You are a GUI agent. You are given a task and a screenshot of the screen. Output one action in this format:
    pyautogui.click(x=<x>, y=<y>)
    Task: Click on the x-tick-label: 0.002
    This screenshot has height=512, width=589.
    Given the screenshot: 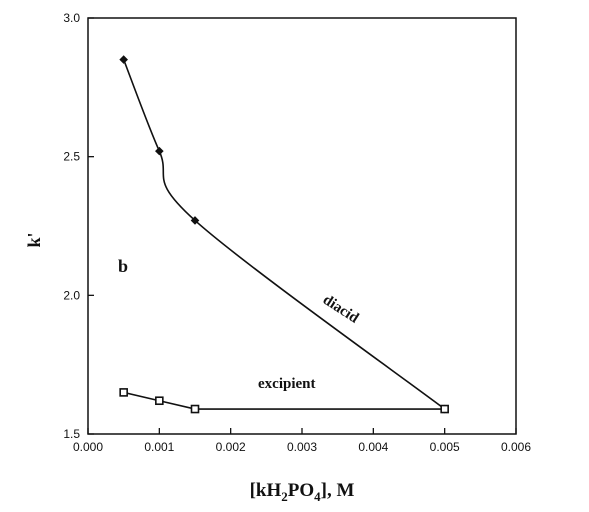 What is the action you would take?
    pyautogui.click(x=231, y=447)
    